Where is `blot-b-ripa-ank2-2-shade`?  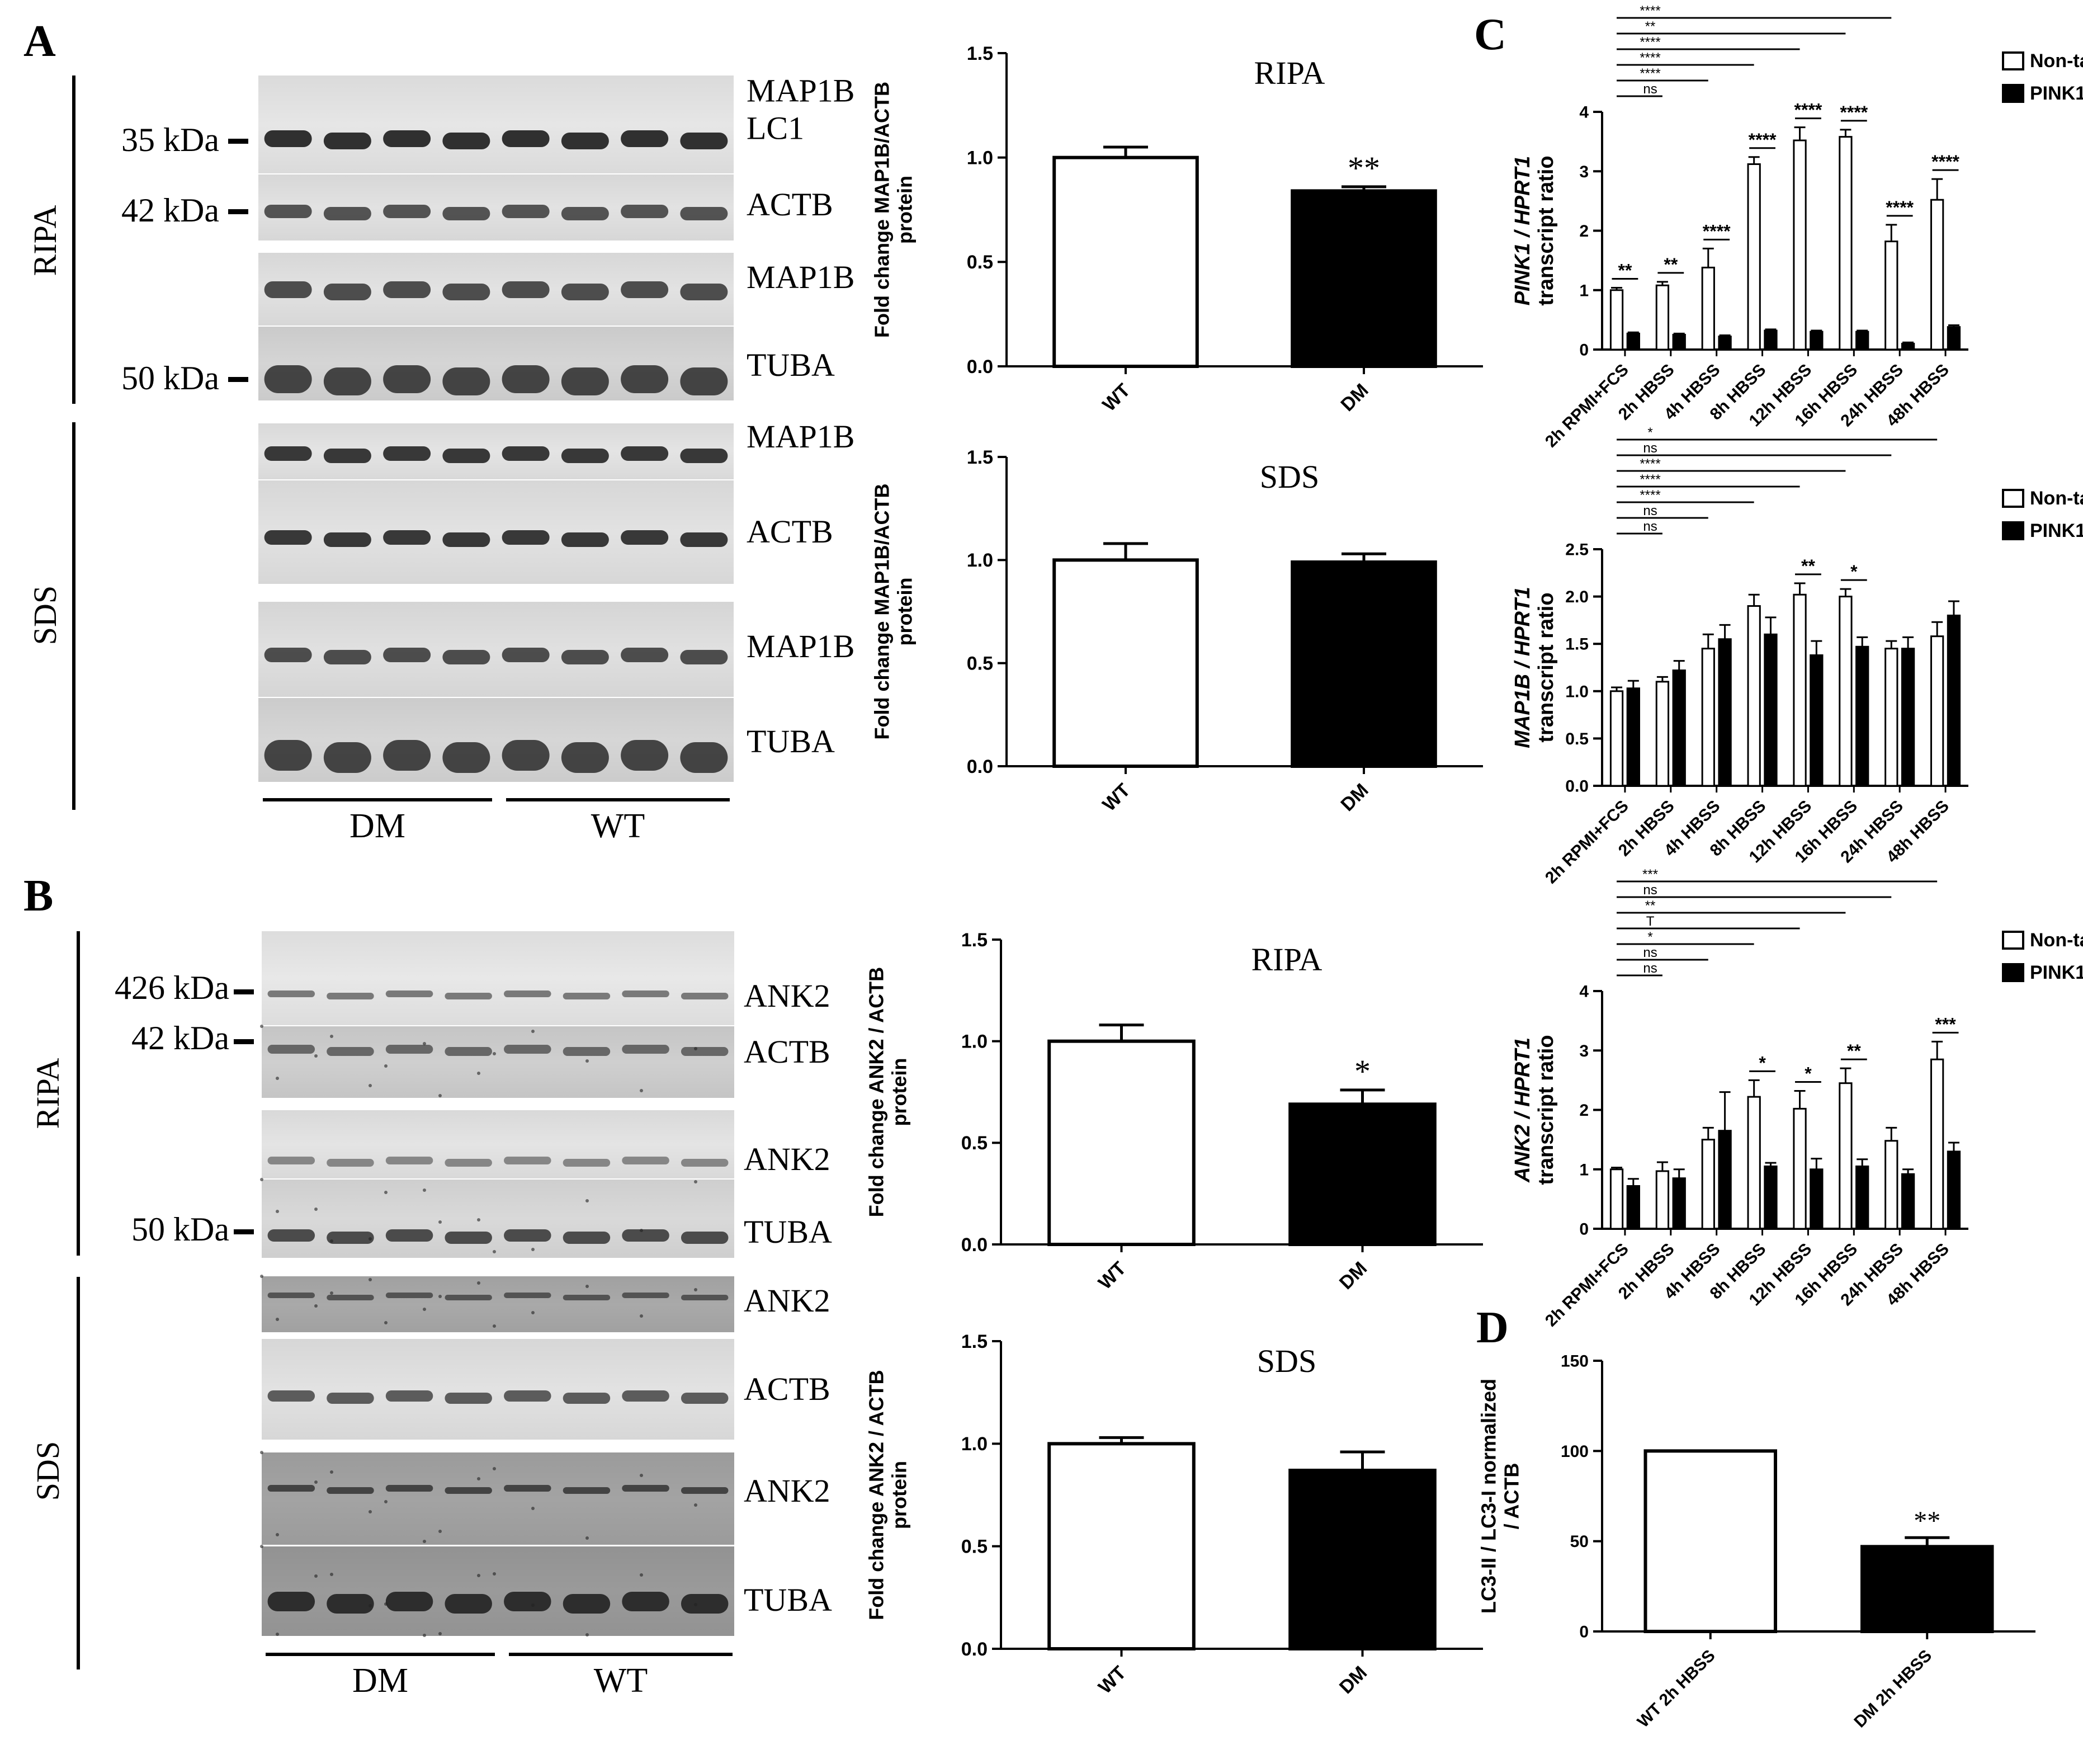
blot-b-ripa-ank2-2-shade is located at coordinates (498, 1144).